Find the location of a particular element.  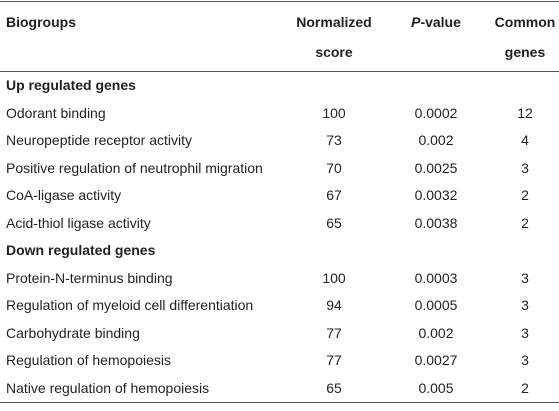

biogroup-name: CoA-ligase activity is located at coordinates (64, 195).